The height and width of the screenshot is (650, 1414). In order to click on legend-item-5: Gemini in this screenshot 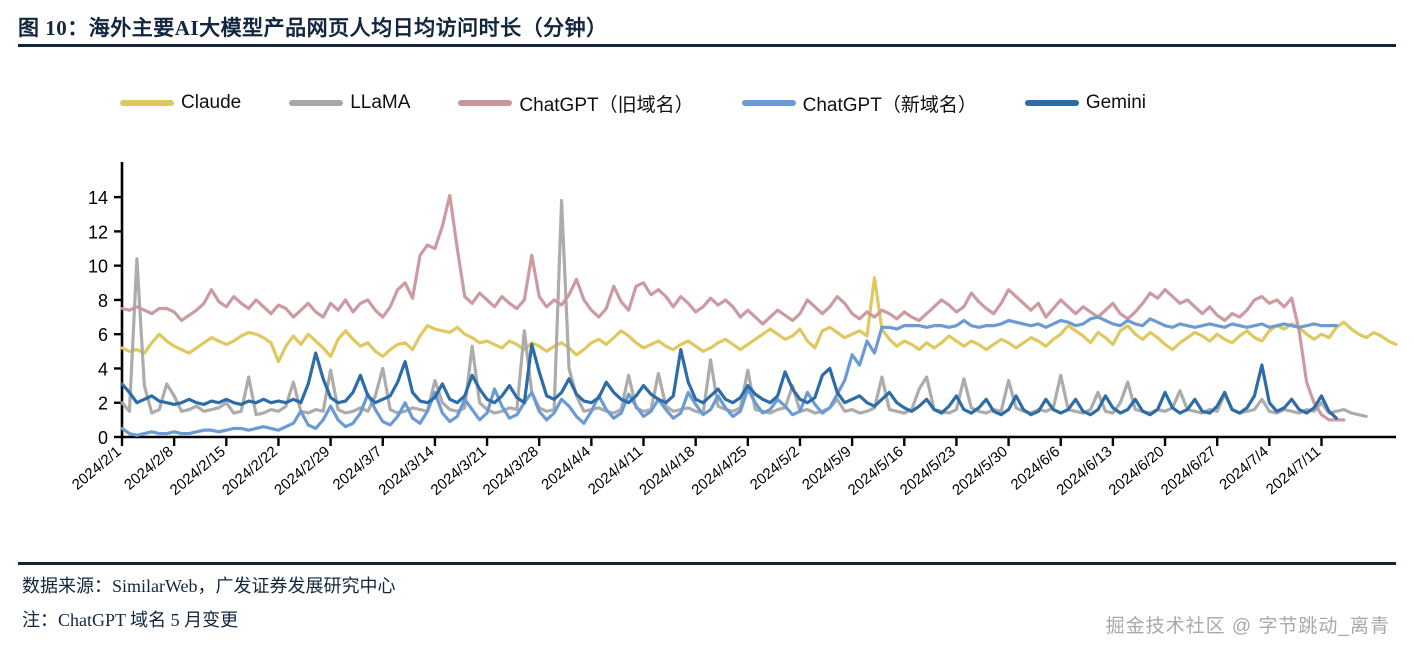, I will do `click(1085, 103)`.